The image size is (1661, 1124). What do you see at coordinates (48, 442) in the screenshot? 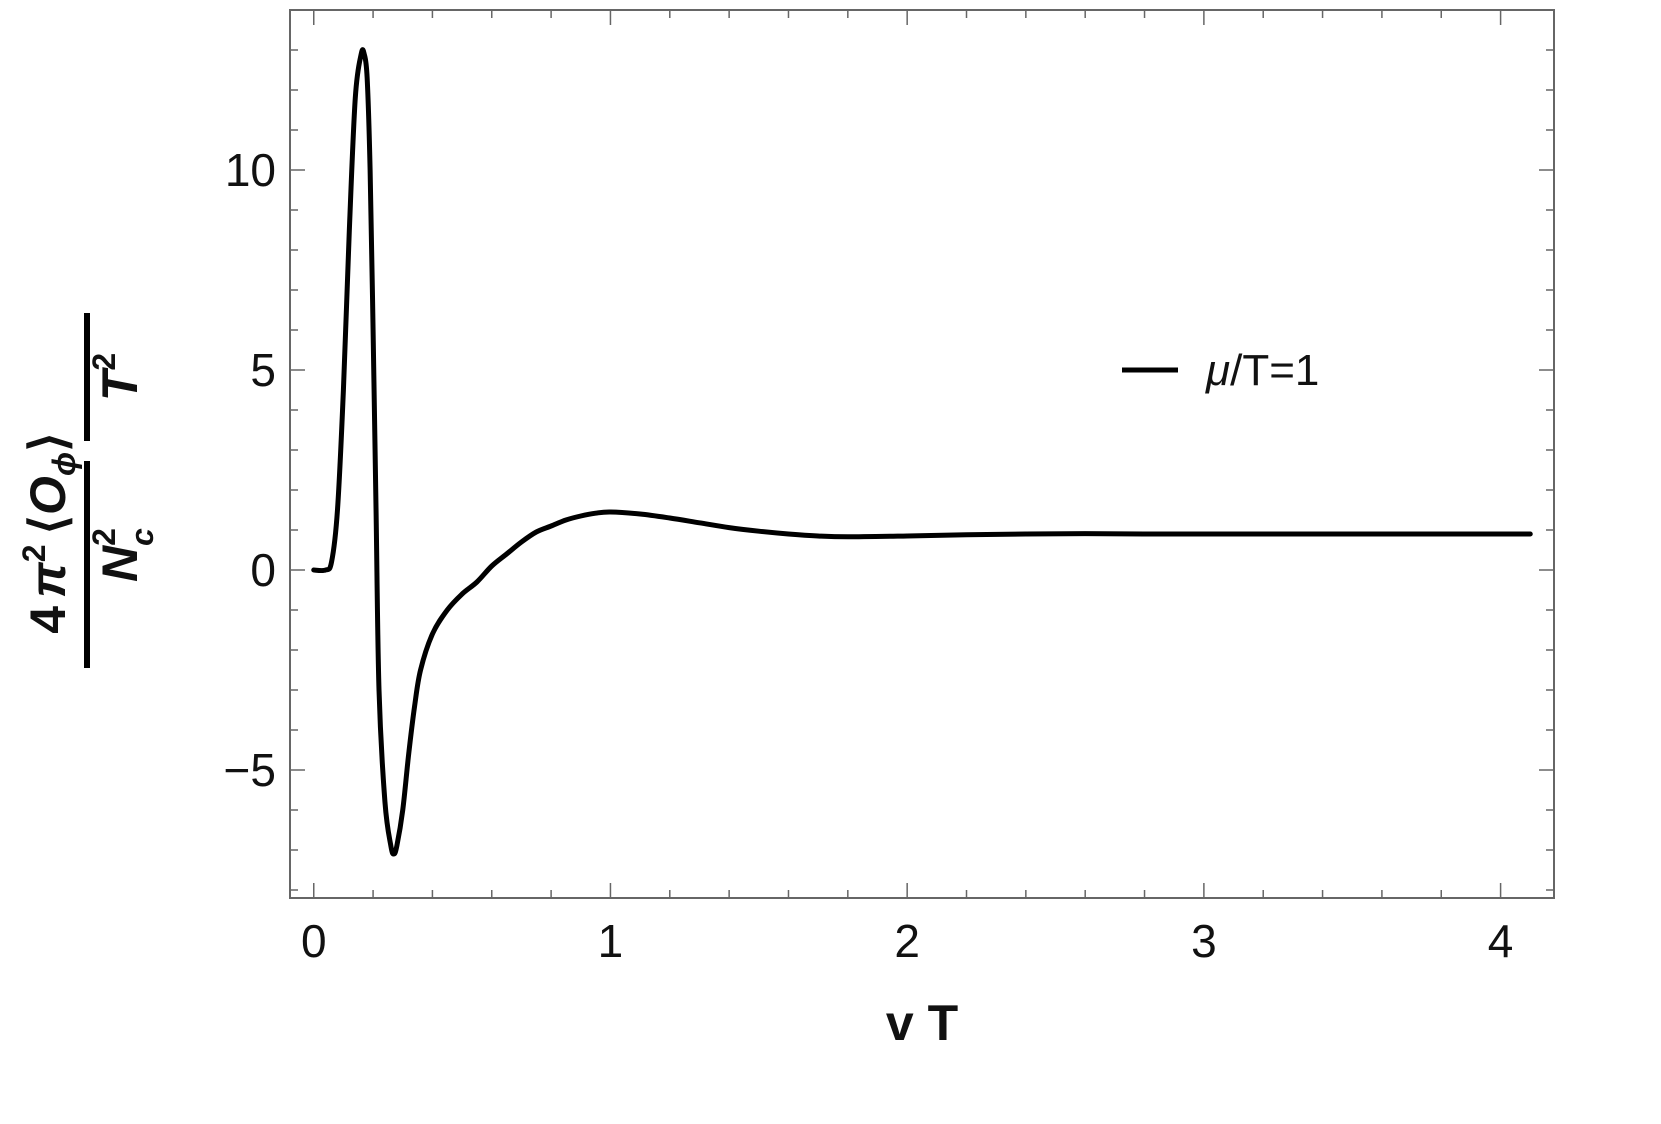
I see `y-label-bracket-close: ⟩` at bounding box center [48, 442].